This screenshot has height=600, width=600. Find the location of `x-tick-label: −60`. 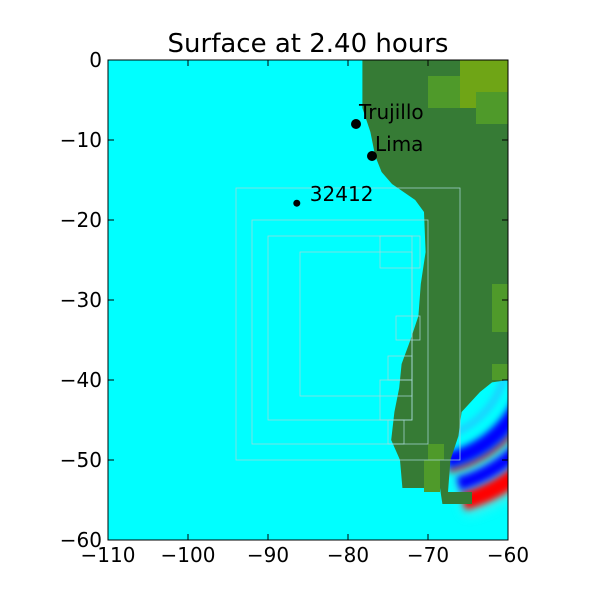

x-tick-label: −60 is located at coordinates (508, 555).